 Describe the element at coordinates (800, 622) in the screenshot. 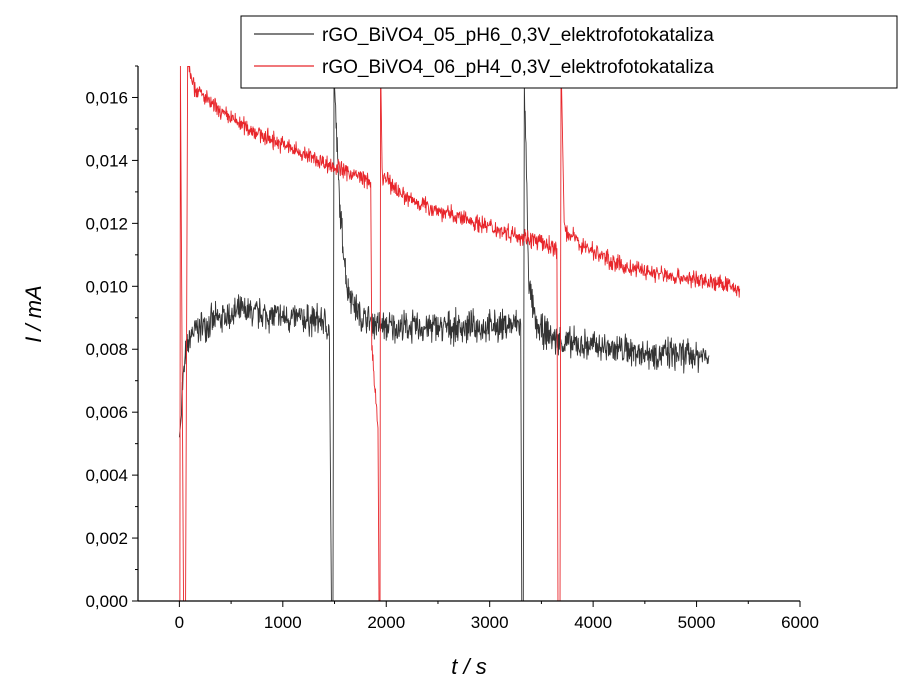

I see `x-tick-label: 6000` at that location.